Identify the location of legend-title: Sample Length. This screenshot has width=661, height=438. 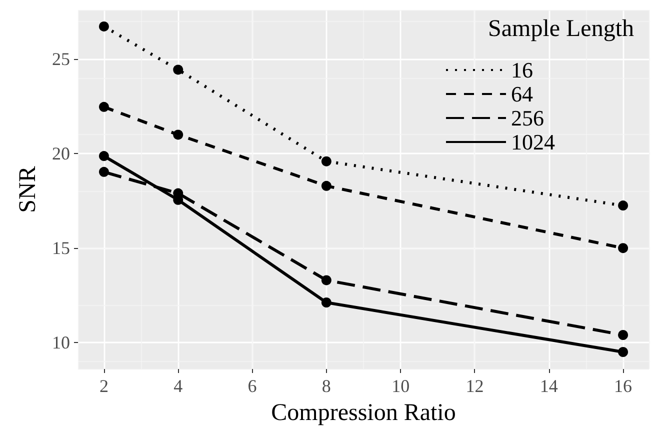
(561, 29).